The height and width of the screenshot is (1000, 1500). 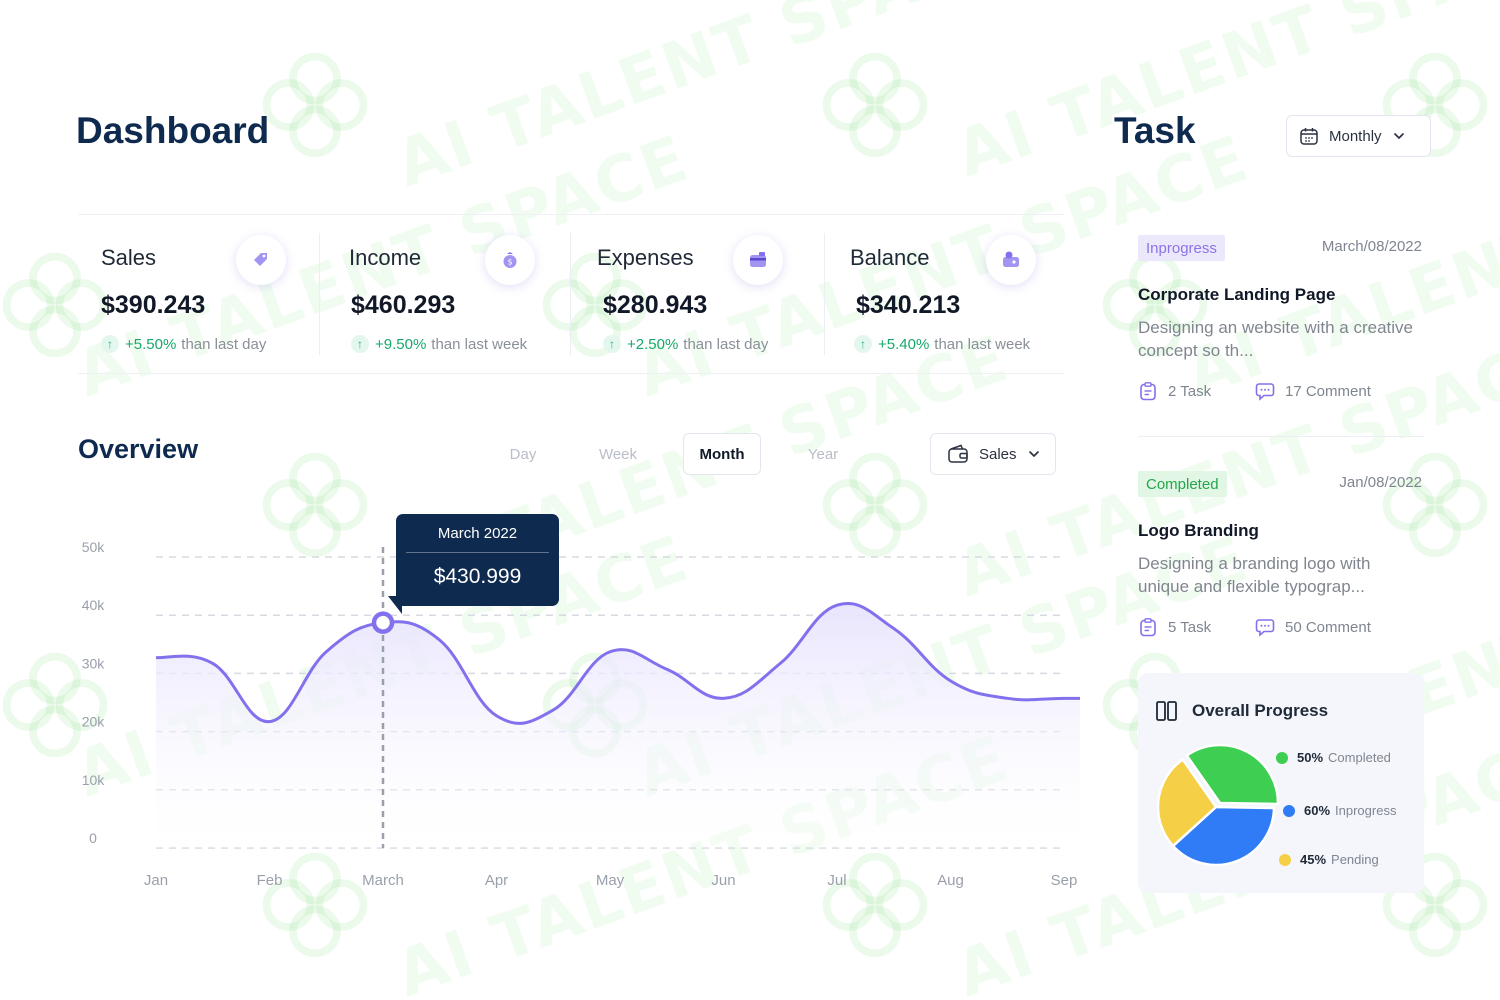 What do you see at coordinates (383, 622) in the screenshot?
I see `highlight-point` at bounding box center [383, 622].